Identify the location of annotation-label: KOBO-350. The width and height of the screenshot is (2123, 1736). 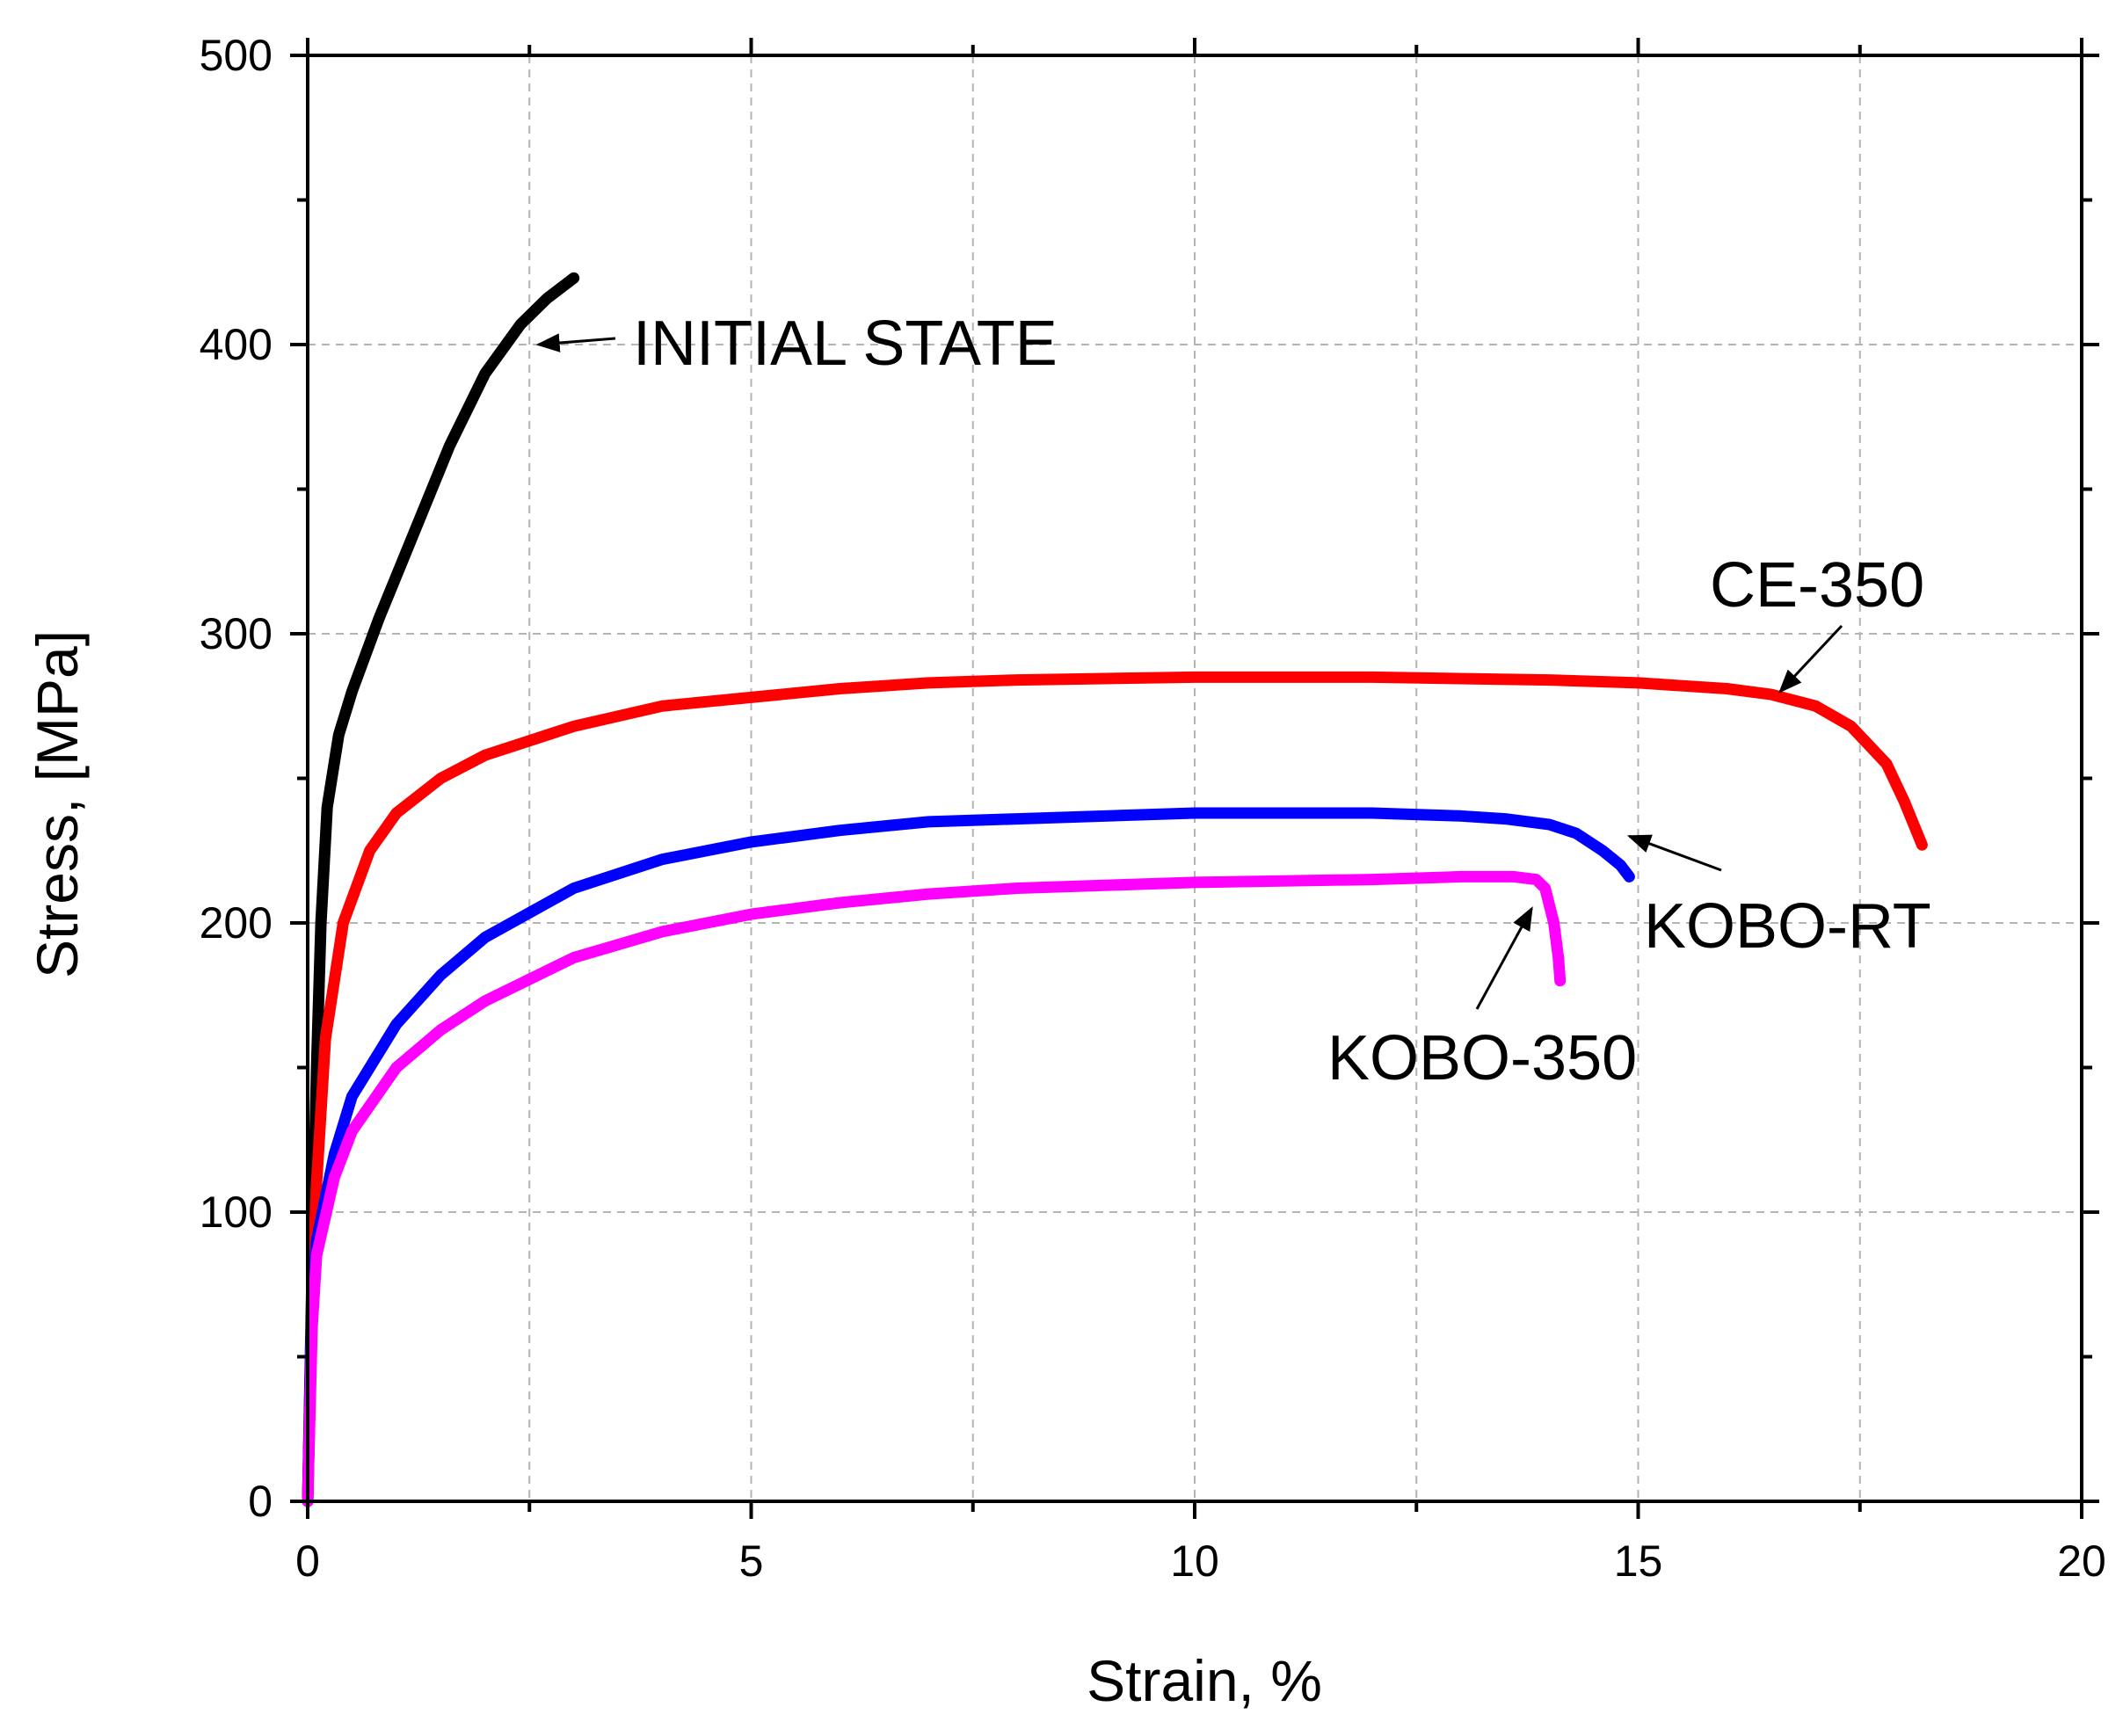
(1482, 1058).